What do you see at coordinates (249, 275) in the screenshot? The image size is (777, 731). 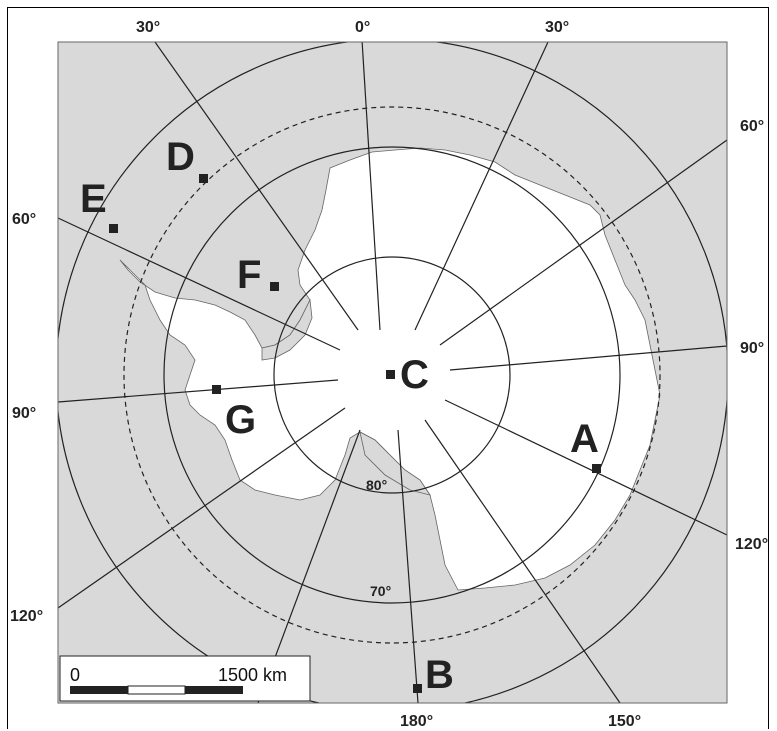 I see `point-label-f: F` at bounding box center [249, 275].